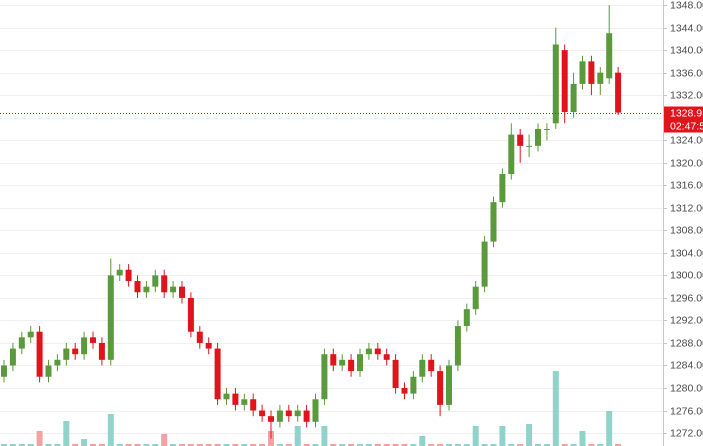 The image size is (703, 446). I want to click on y-tick-label: 1300.00, so click(686, 275).